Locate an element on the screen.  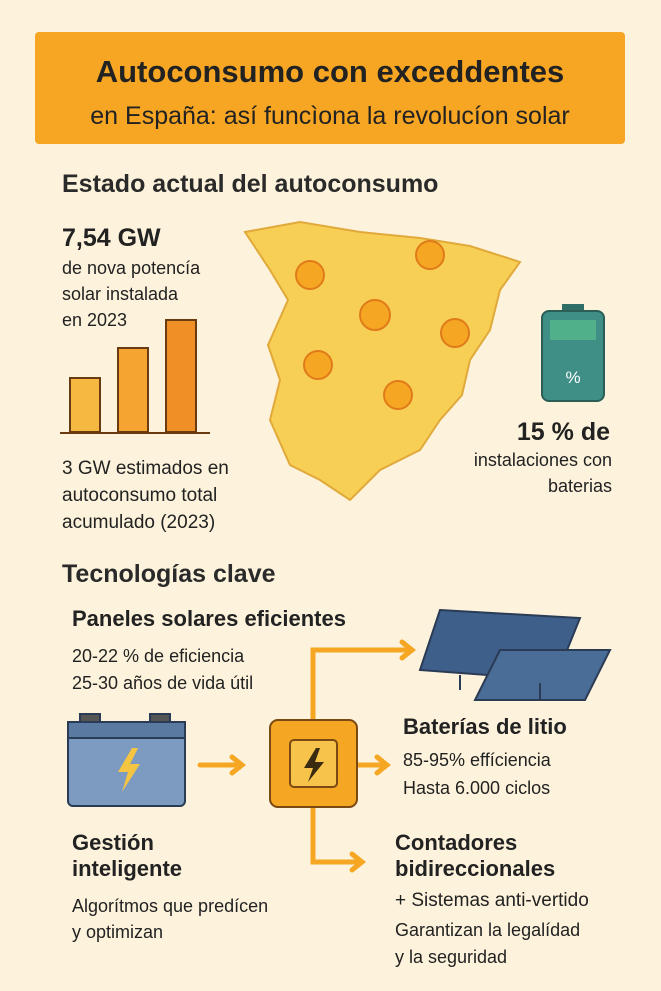
tech-title: inteligente is located at coordinates (127, 868).